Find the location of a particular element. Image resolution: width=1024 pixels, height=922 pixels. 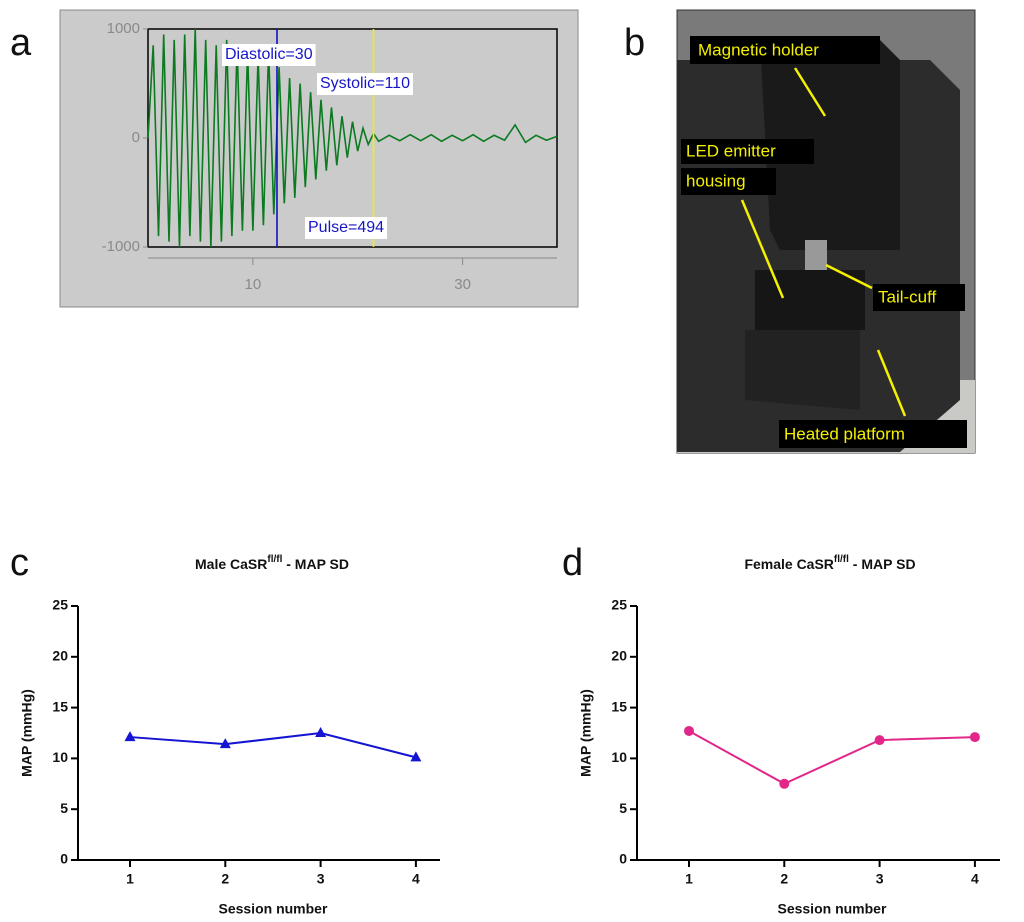

annotation: Diastolic=30 is located at coordinates (269, 54).